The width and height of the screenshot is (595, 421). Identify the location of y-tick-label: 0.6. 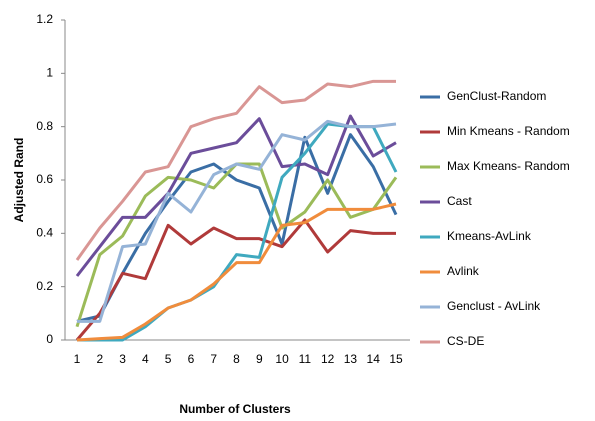
(44, 179).